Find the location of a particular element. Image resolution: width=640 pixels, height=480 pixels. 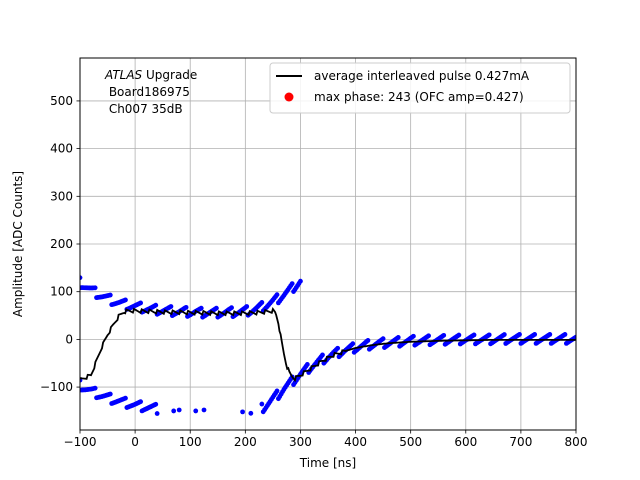

y-tick-label: 200 is located at coordinates (61, 244).